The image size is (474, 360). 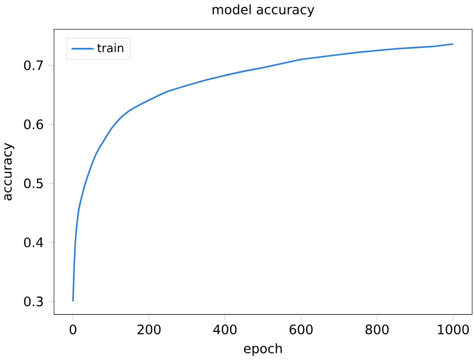 What do you see at coordinates (9, 171) in the screenshot?
I see `y-axis-title: accuracy` at bounding box center [9, 171].